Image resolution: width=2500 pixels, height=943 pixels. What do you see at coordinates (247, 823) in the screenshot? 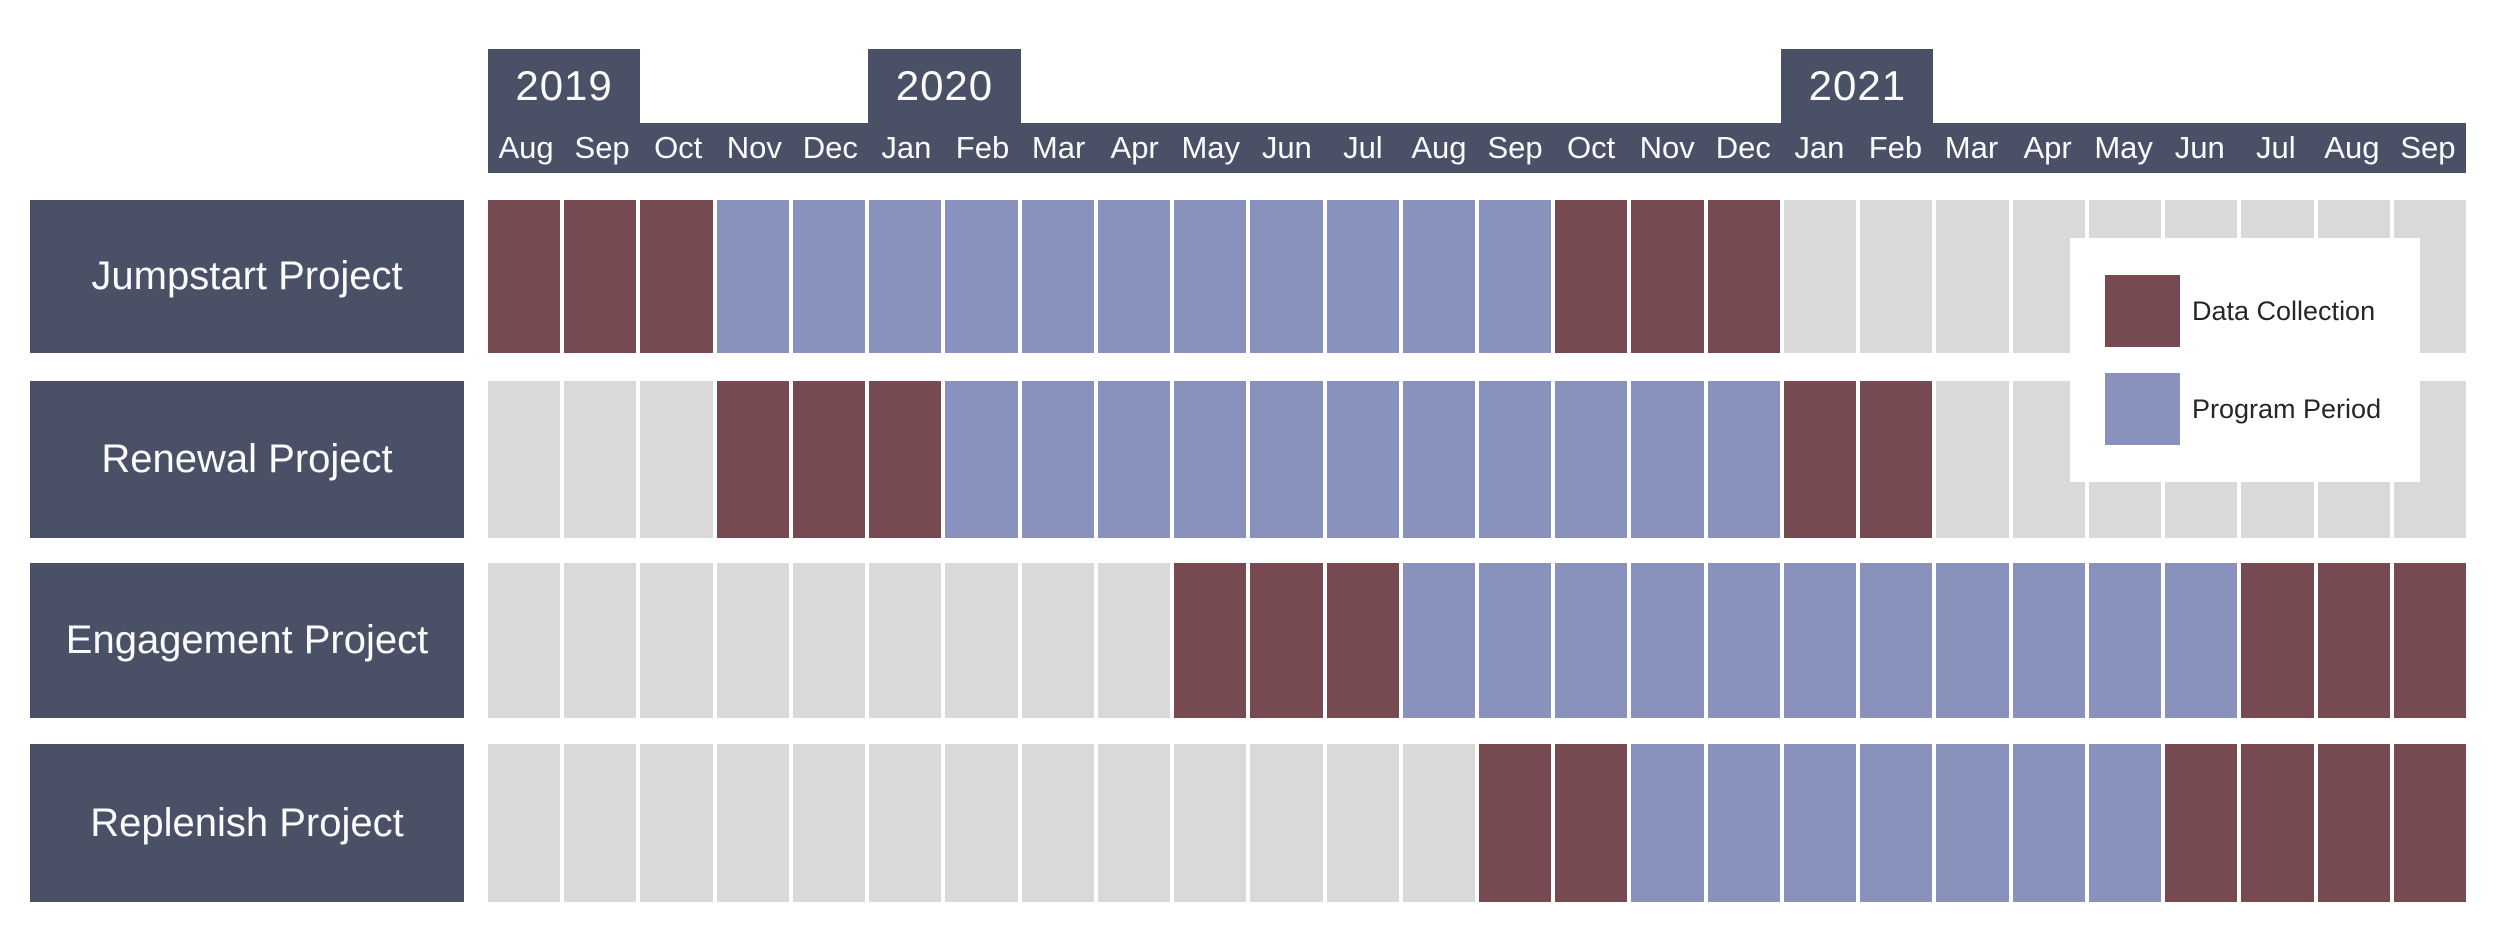
I see `row-label-replenish-project: Replenish Project` at bounding box center [247, 823].